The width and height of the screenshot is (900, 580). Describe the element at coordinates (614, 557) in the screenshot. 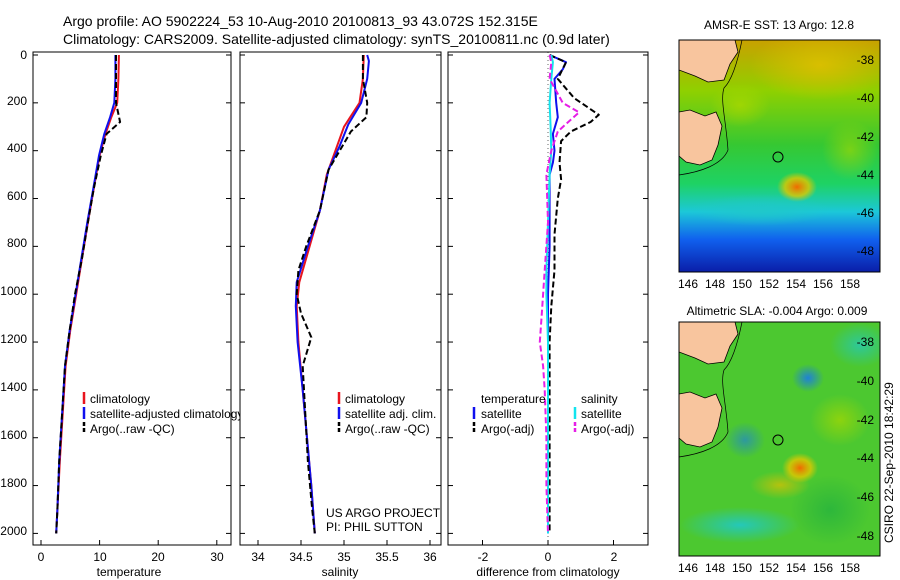

I see `diff-tick-2: 2` at that location.